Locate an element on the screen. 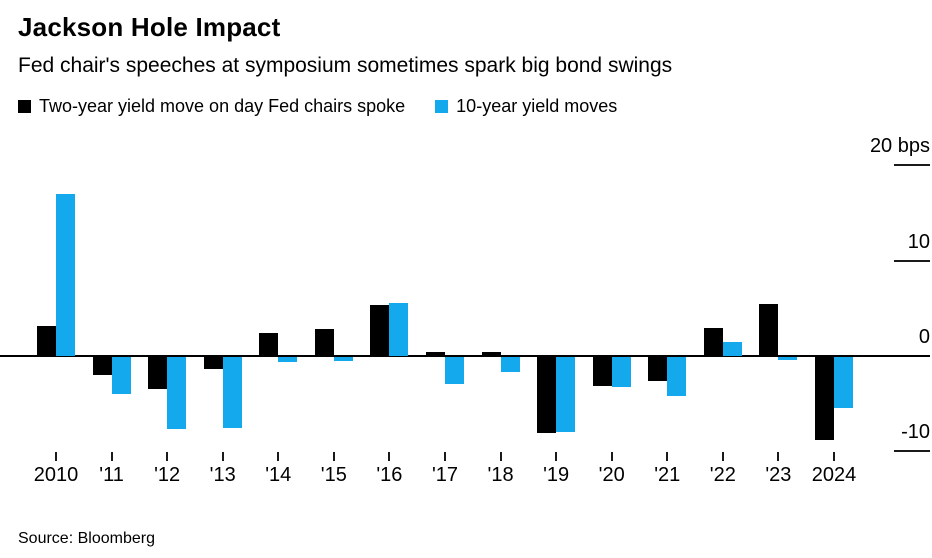 This screenshot has width=932, height=558. x-tick-label: '11 is located at coordinates (111, 475).